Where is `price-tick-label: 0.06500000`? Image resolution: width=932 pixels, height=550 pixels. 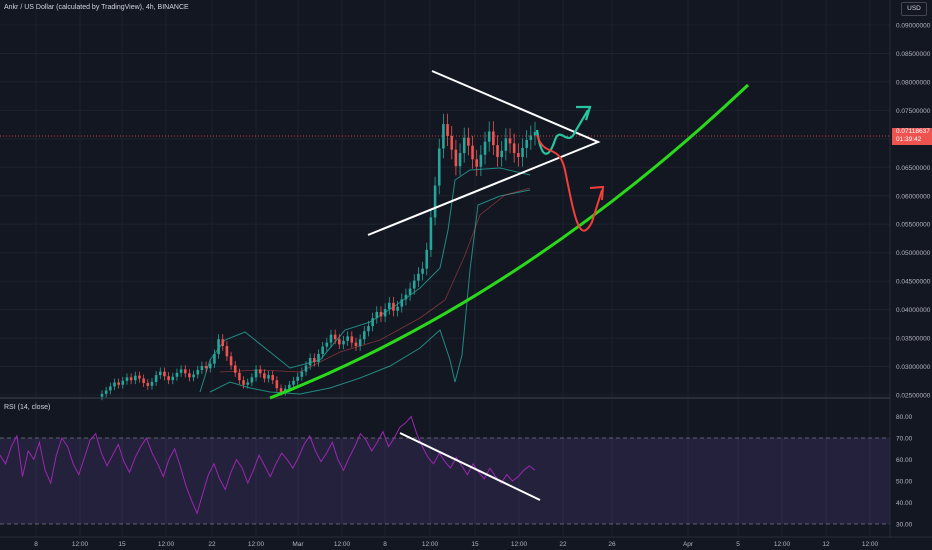 price-tick-label: 0.06500000 is located at coordinates (913, 168).